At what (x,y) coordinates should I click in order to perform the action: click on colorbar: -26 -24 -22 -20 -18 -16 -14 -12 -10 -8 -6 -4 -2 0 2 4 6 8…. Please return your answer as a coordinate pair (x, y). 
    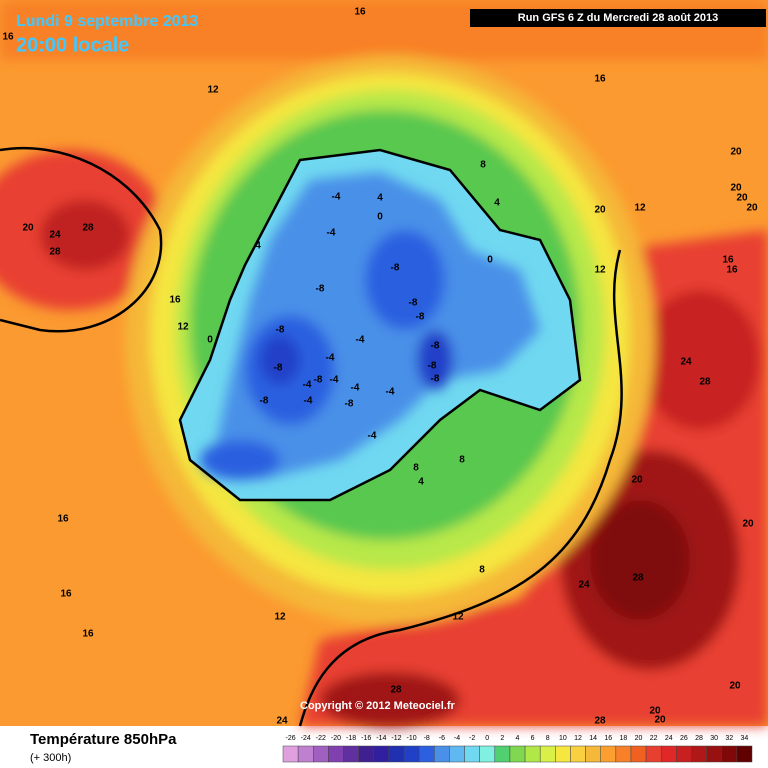
    Looking at the image, I should click on (517, 749).